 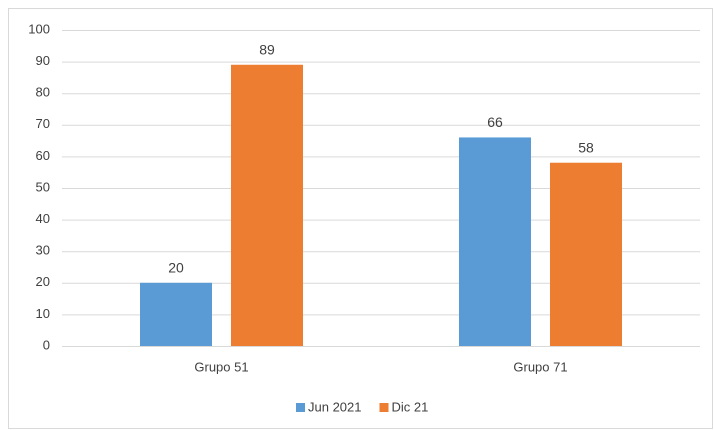 What do you see at coordinates (176, 268) in the screenshot?
I see `data-label: 20` at bounding box center [176, 268].